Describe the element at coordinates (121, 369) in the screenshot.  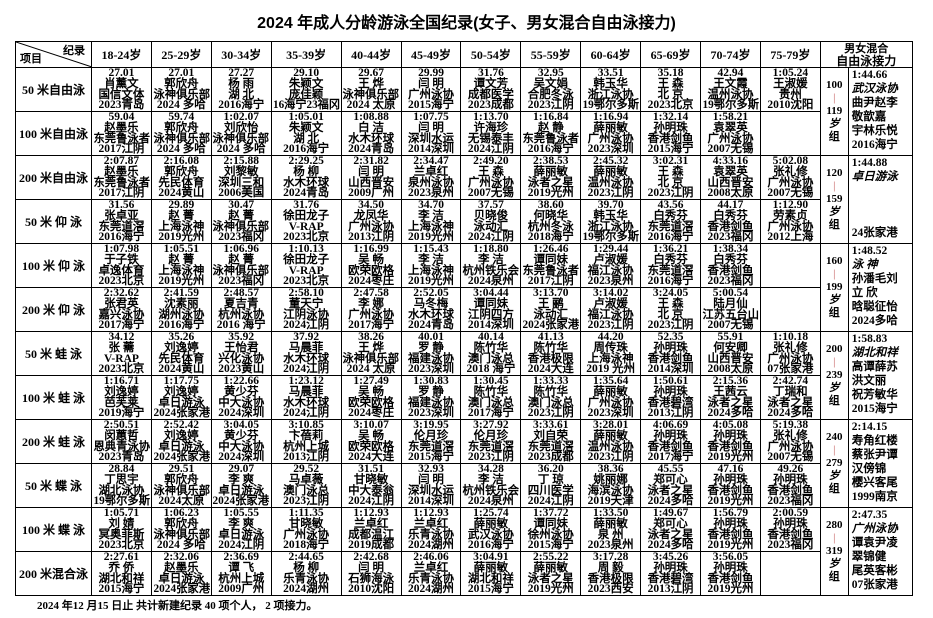
I see `record-year-place-text: 2023北京` at that location.